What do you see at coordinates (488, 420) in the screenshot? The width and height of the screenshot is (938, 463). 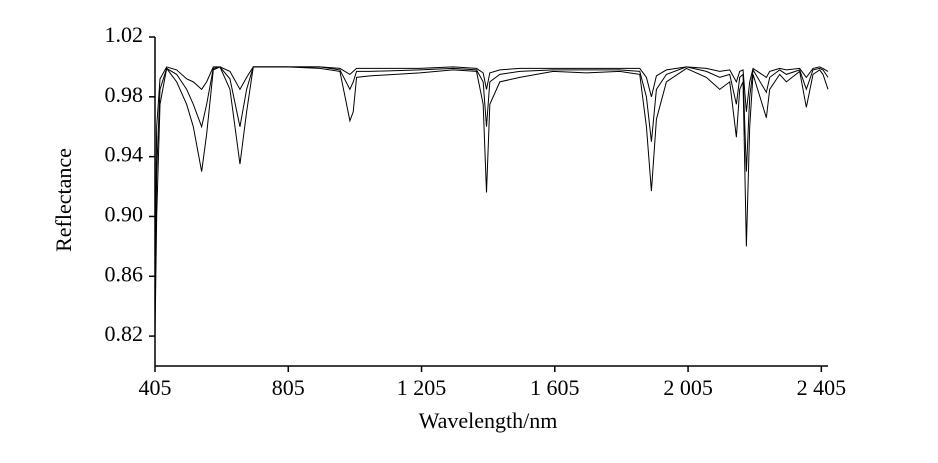 I see `x-axis-label: Wavelength/nm` at bounding box center [488, 420].